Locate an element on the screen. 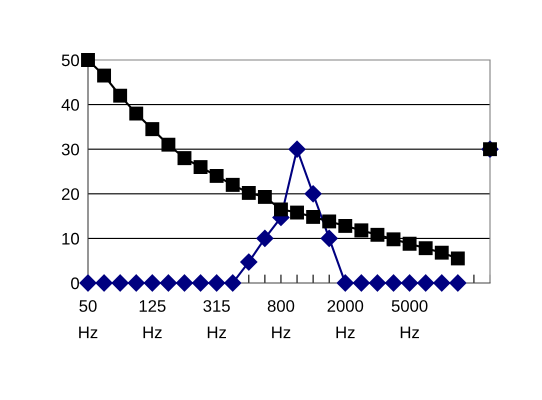 This screenshot has width=542, height=400. x-tick-label: 2000 Hz is located at coordinates (346, 319).